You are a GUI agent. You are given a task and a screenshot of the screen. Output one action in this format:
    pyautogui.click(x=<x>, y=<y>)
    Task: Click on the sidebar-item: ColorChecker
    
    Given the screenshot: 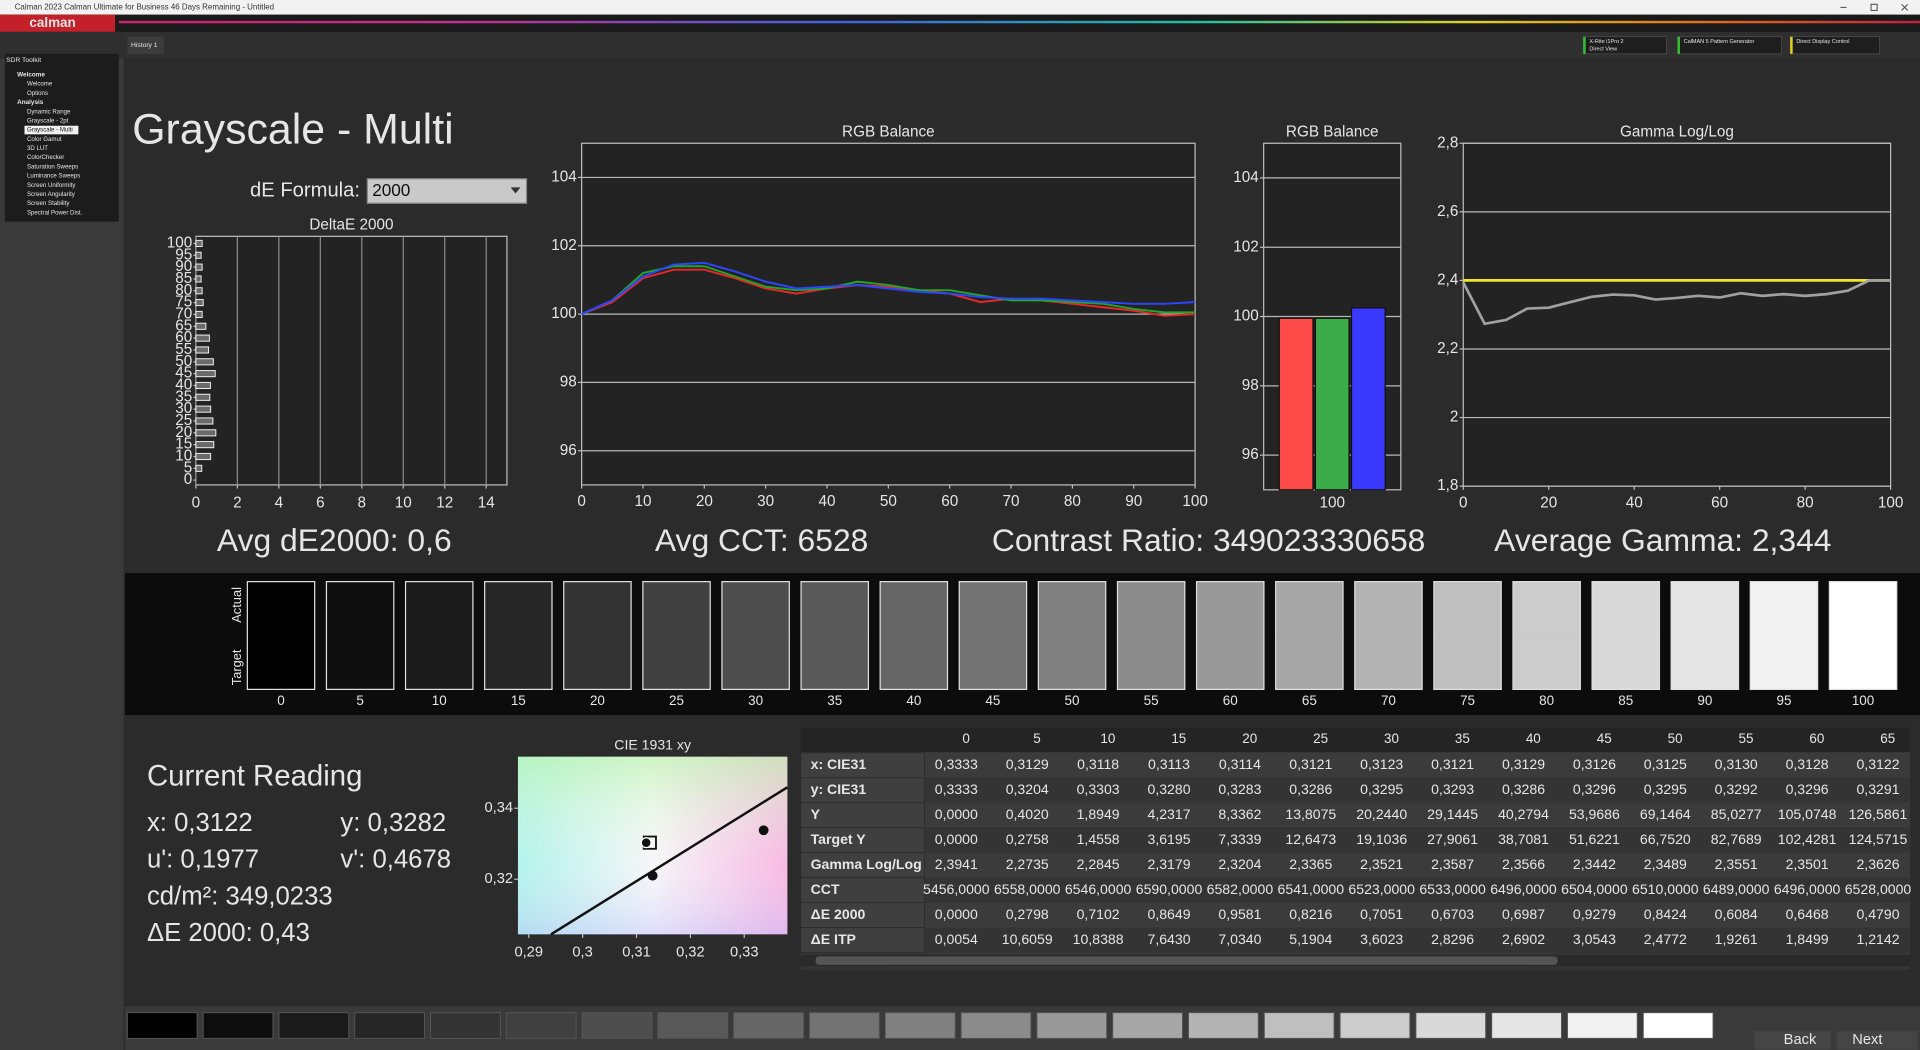 What is the action you would take?
    pyautogui.click(x=45, y=157)
    